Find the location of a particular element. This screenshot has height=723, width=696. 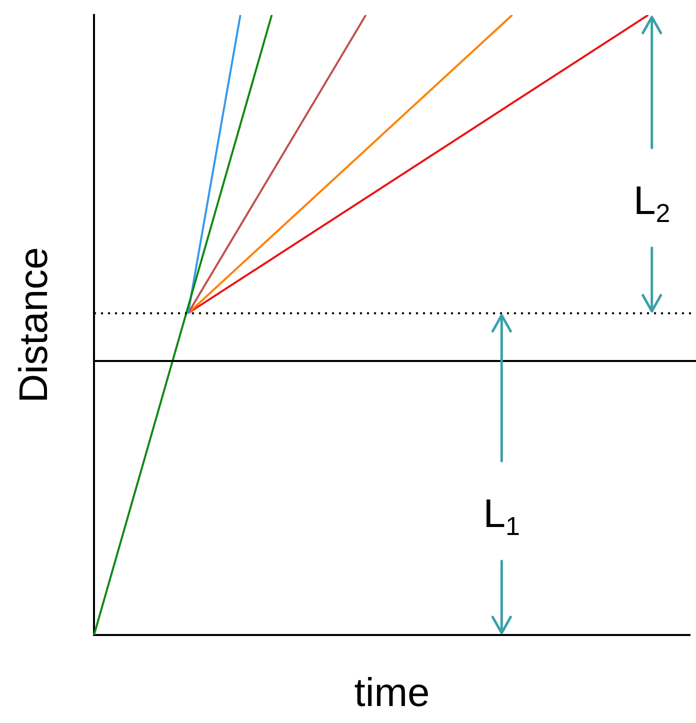

x-axis-title: time is located at coordinates (392, 693).